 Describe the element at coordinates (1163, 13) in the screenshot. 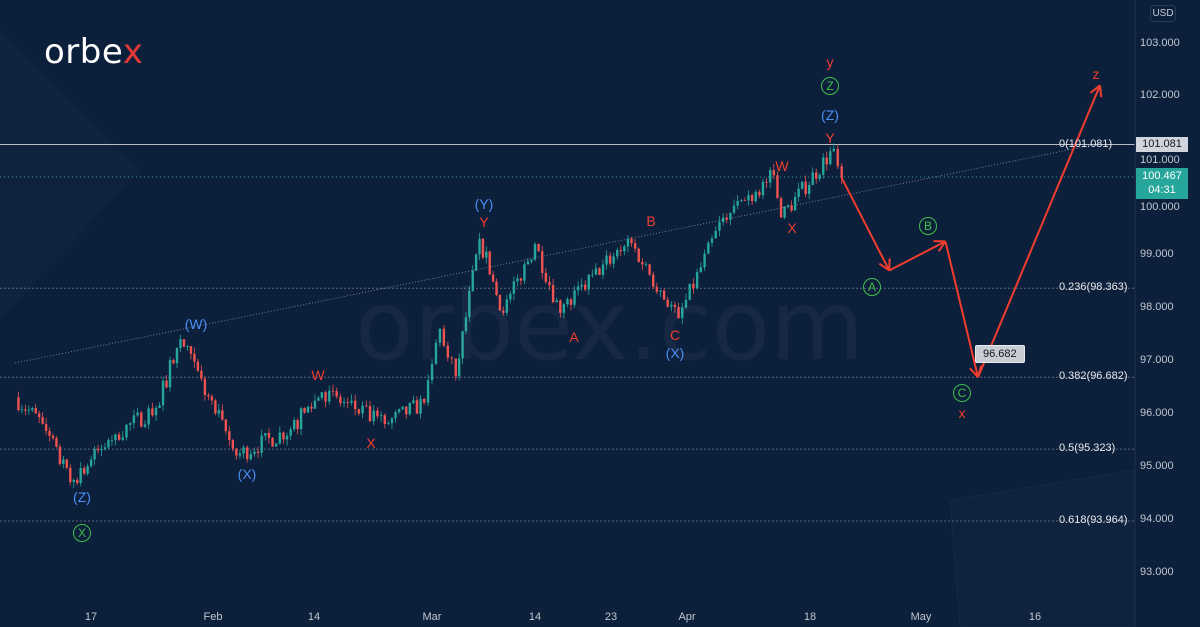

I see `currency-button: USD` at that location.